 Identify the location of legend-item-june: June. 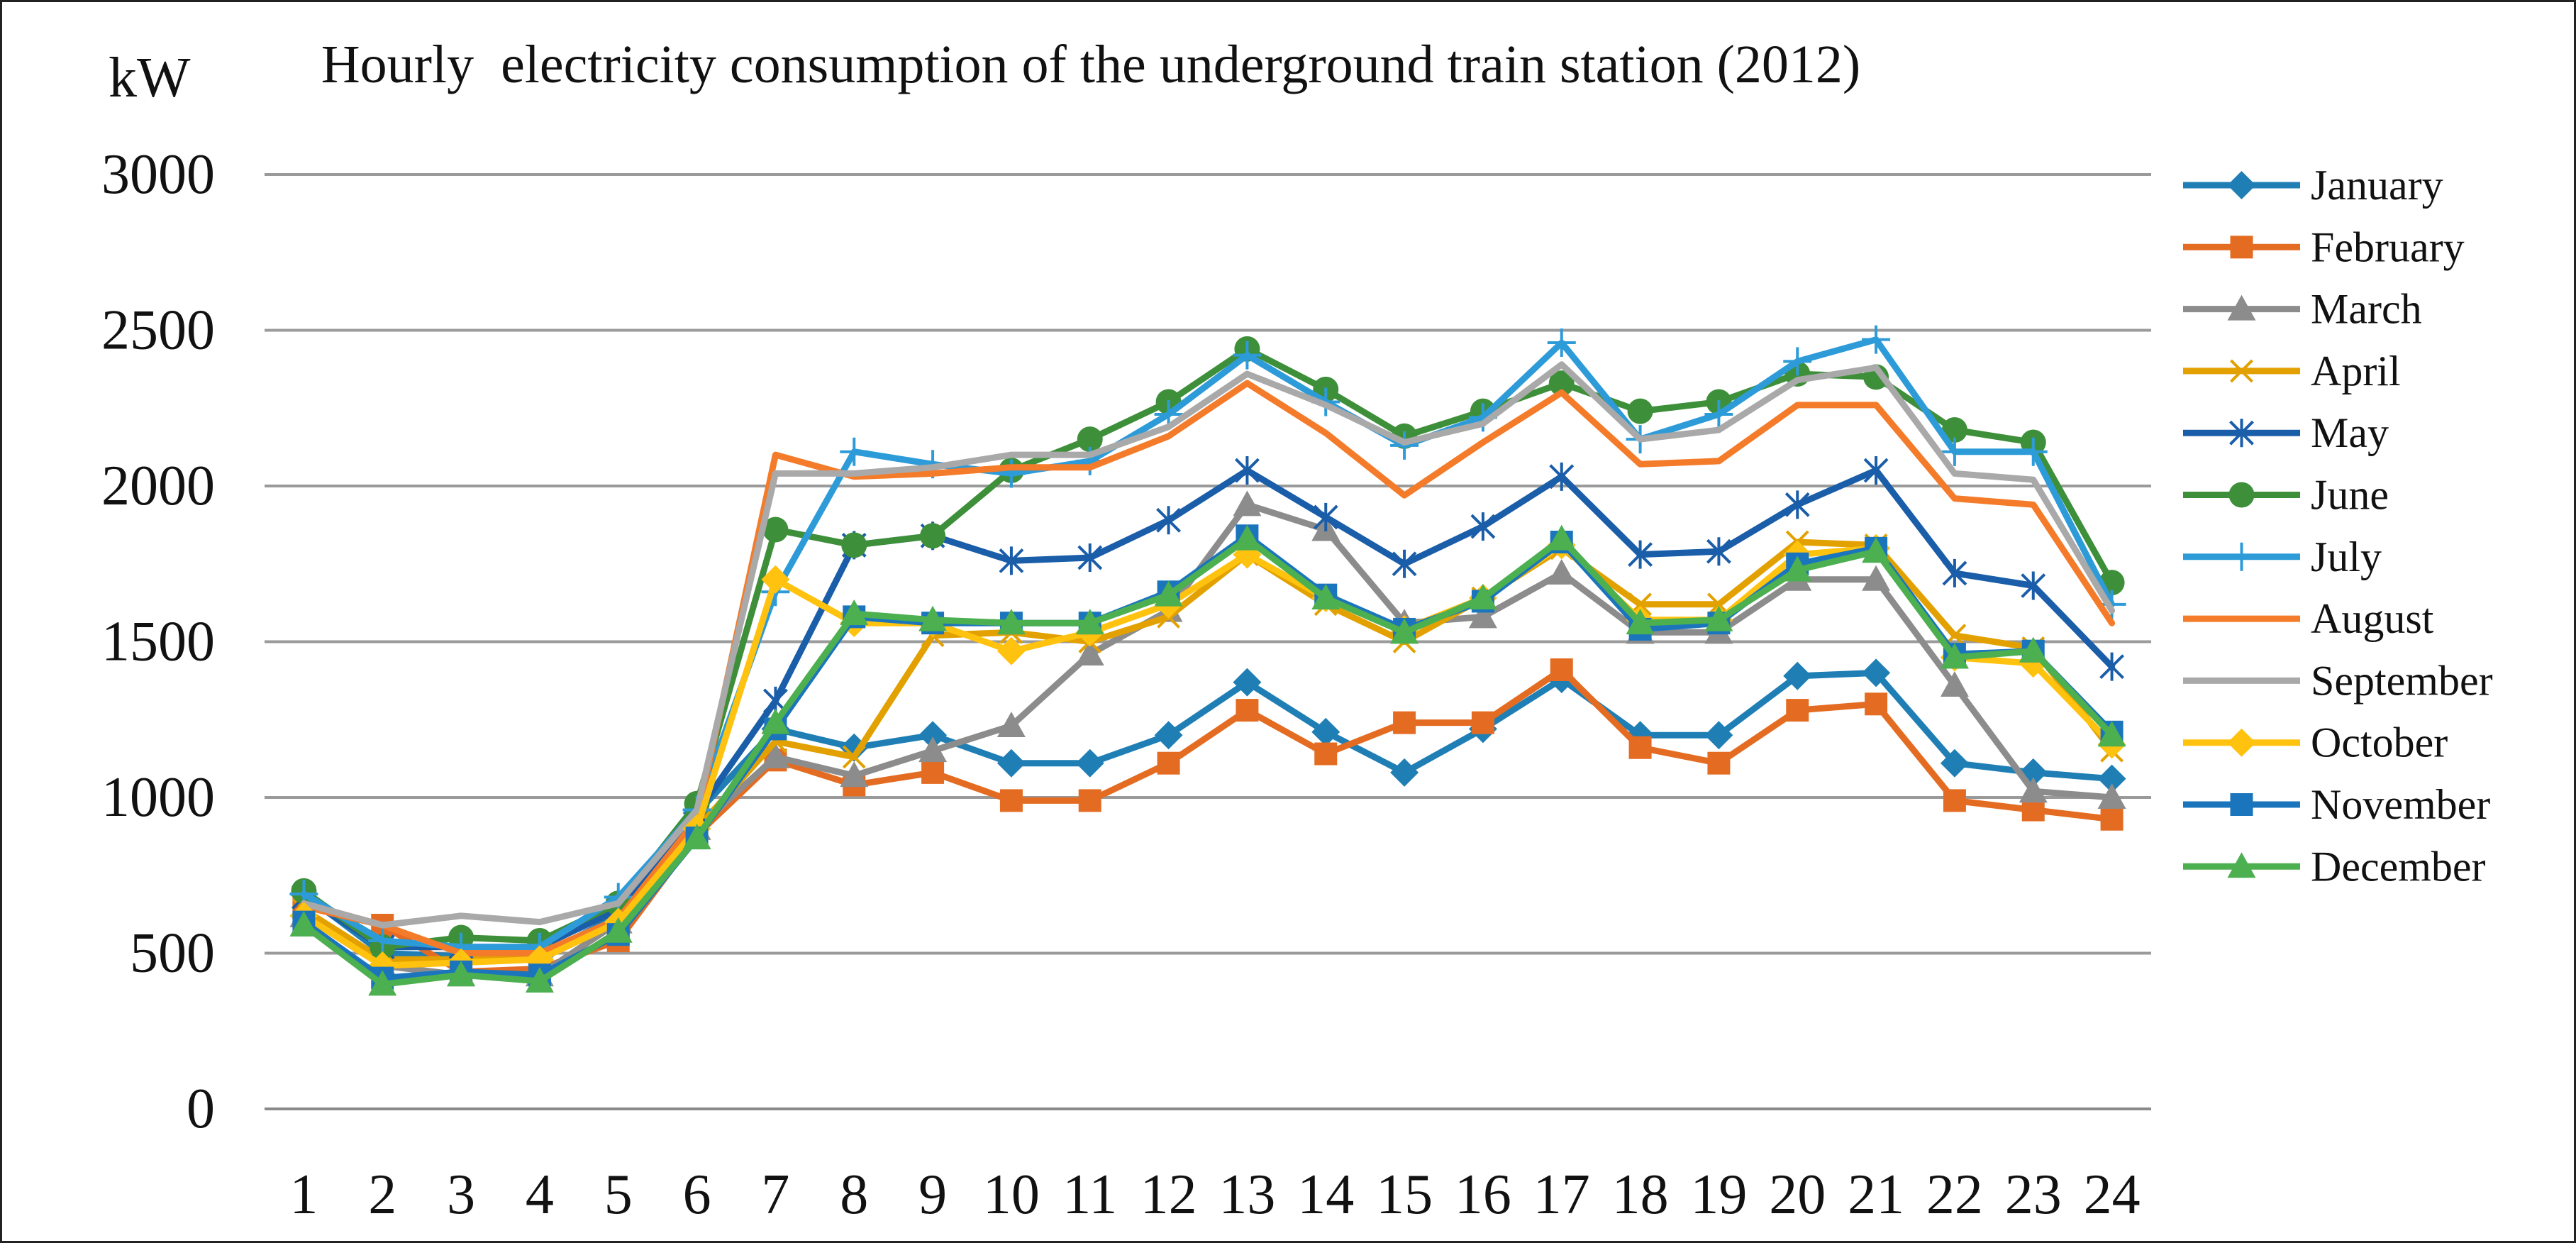
(2286, 495).